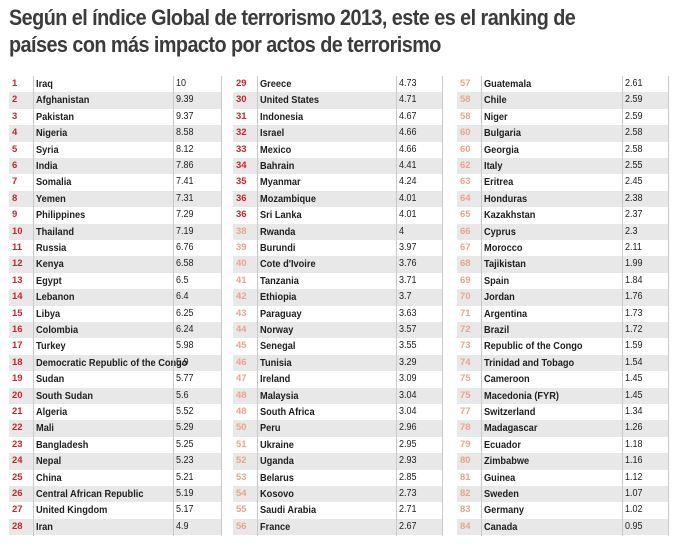 The width and height of the screenshot is (689, 554). I want to click on country-name: Tunisia, so click(276, 362).